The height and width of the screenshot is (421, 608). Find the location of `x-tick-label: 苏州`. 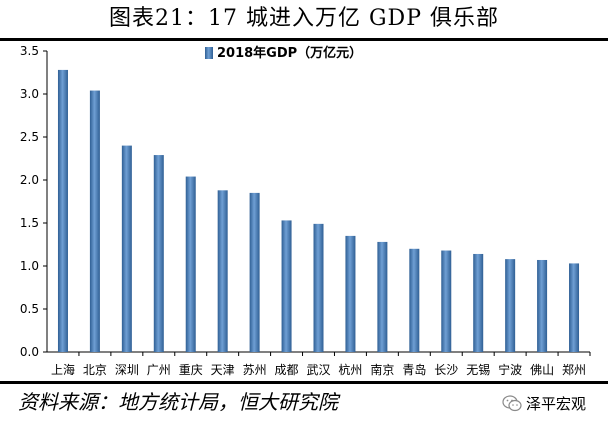

x-tick-label: 苏州 is located at coordinates (255, 370).